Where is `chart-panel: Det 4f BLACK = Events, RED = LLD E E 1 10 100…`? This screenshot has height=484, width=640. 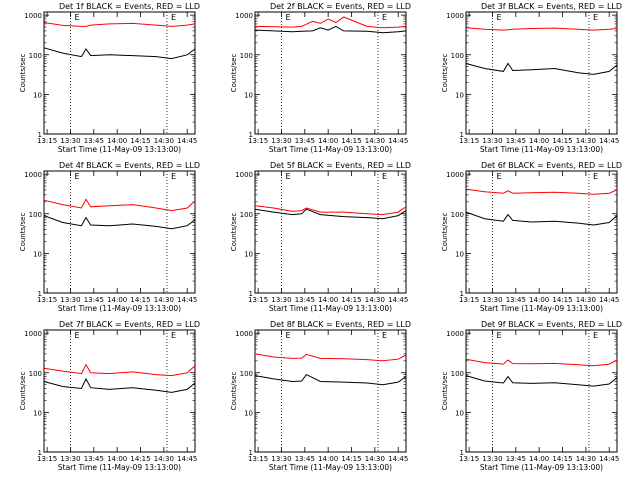
chart-panel: Det 4f BLACK = Events, RED = LLD E E 1 10 100… is located at coordinates (109, 237).